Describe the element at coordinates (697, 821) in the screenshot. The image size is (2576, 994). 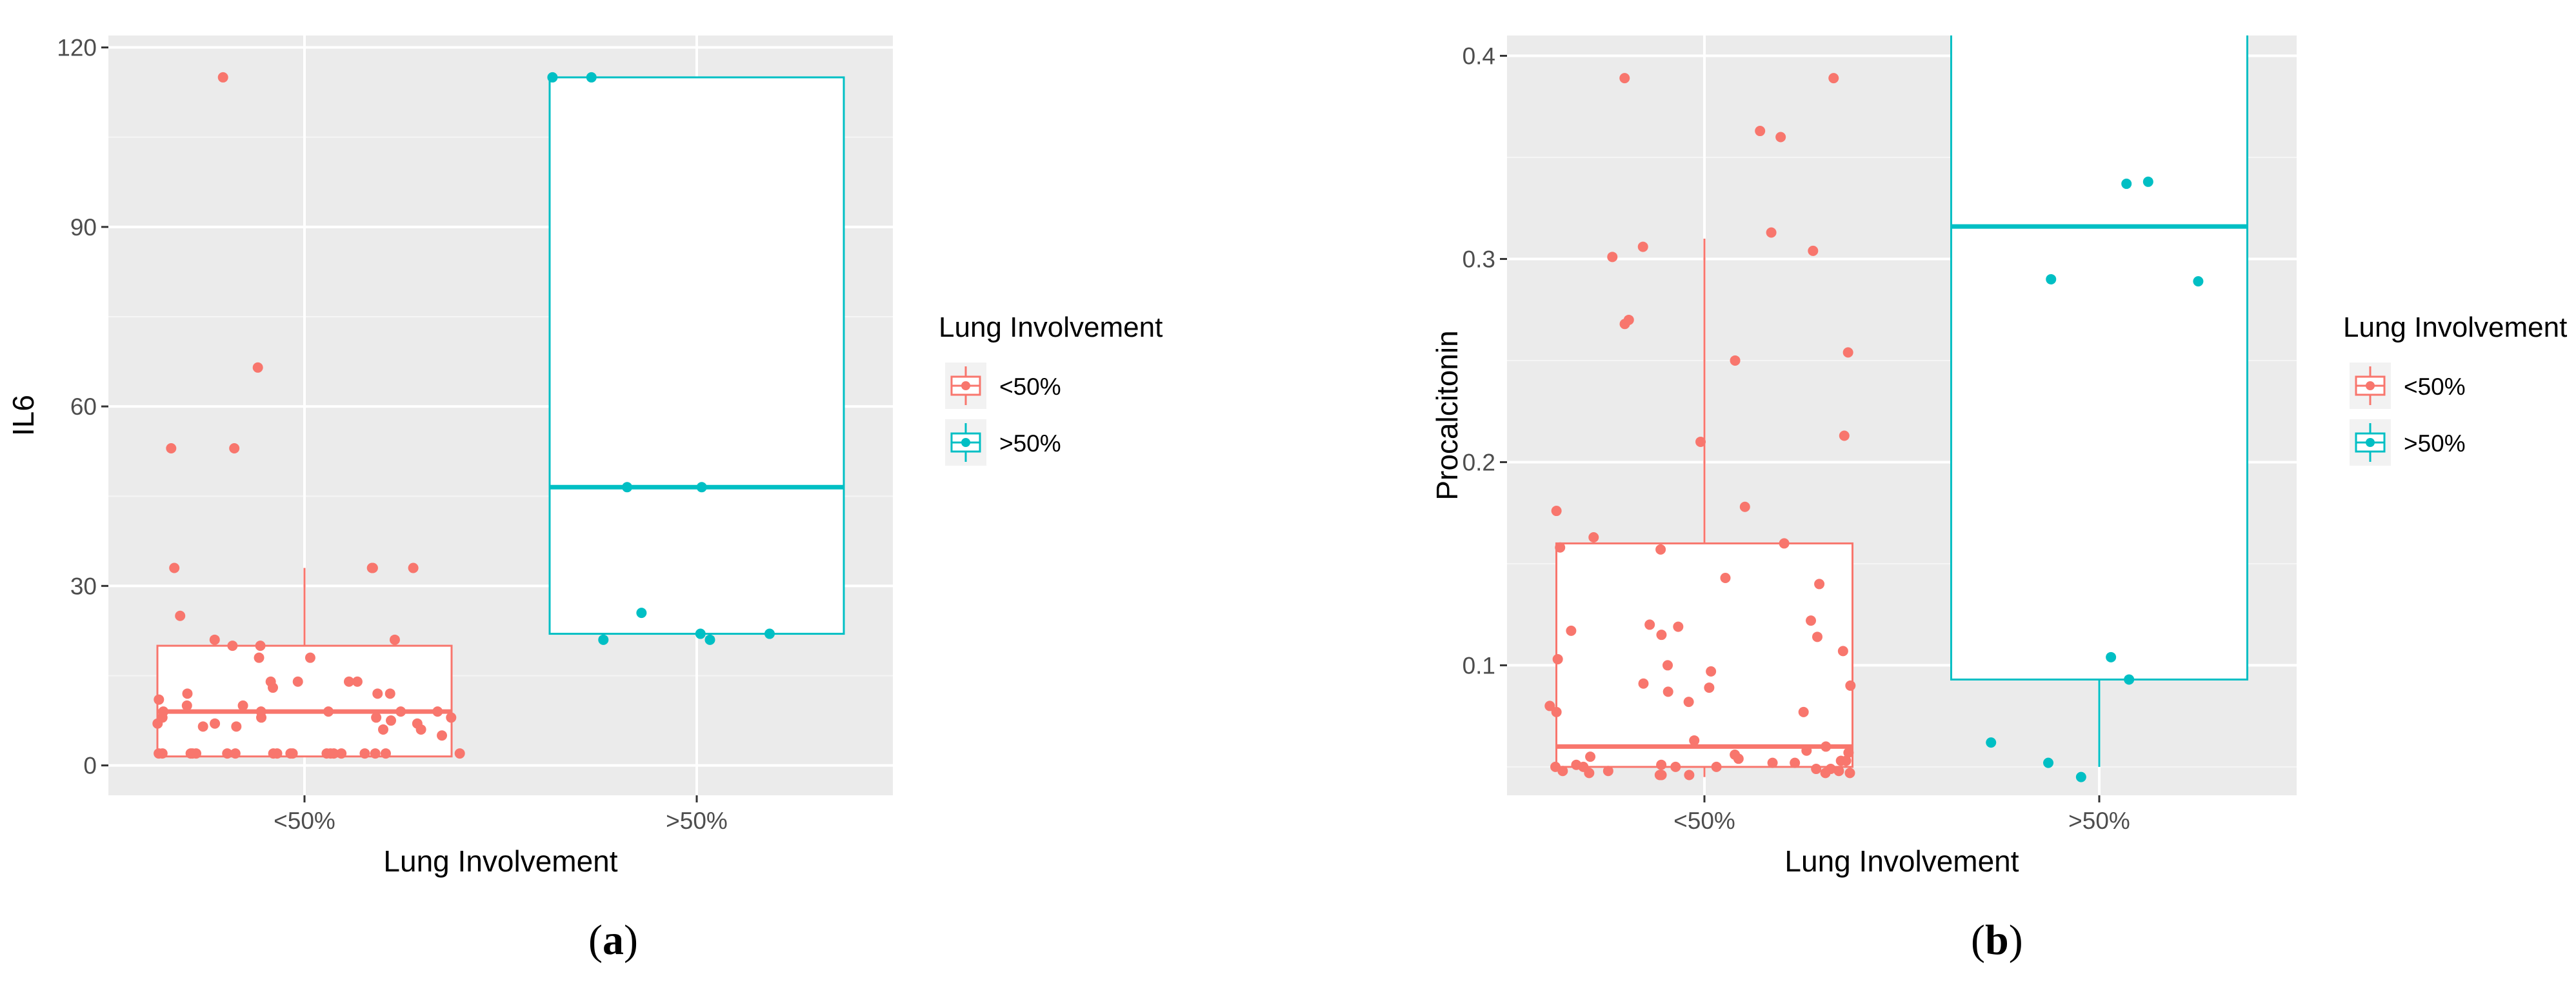
I see `x-tick-label: >50%` at that location.